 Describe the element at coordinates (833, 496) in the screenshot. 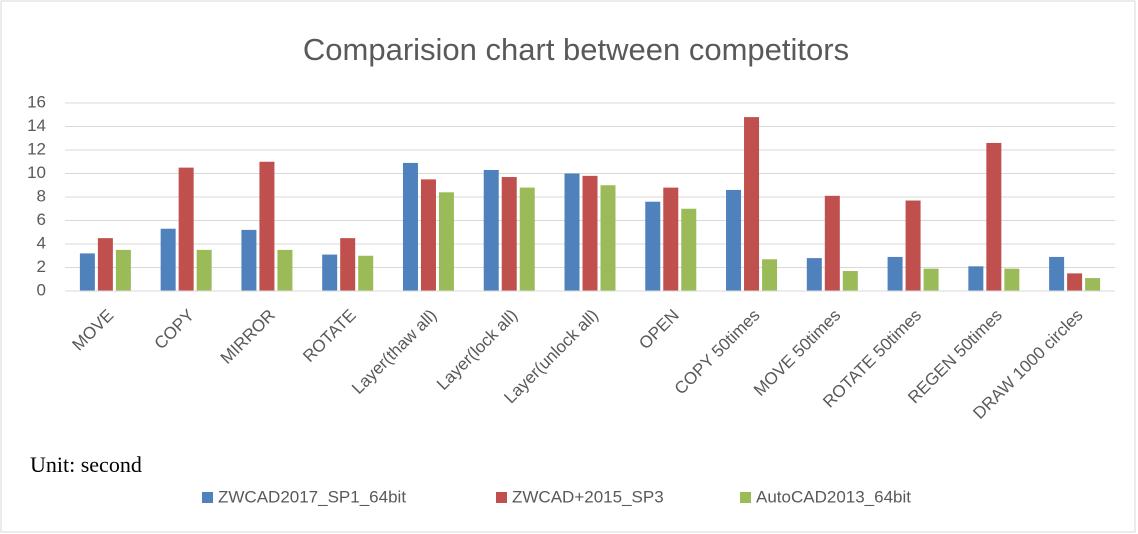

I see `legend-label: AutoCAD2013_64bit` at that location.